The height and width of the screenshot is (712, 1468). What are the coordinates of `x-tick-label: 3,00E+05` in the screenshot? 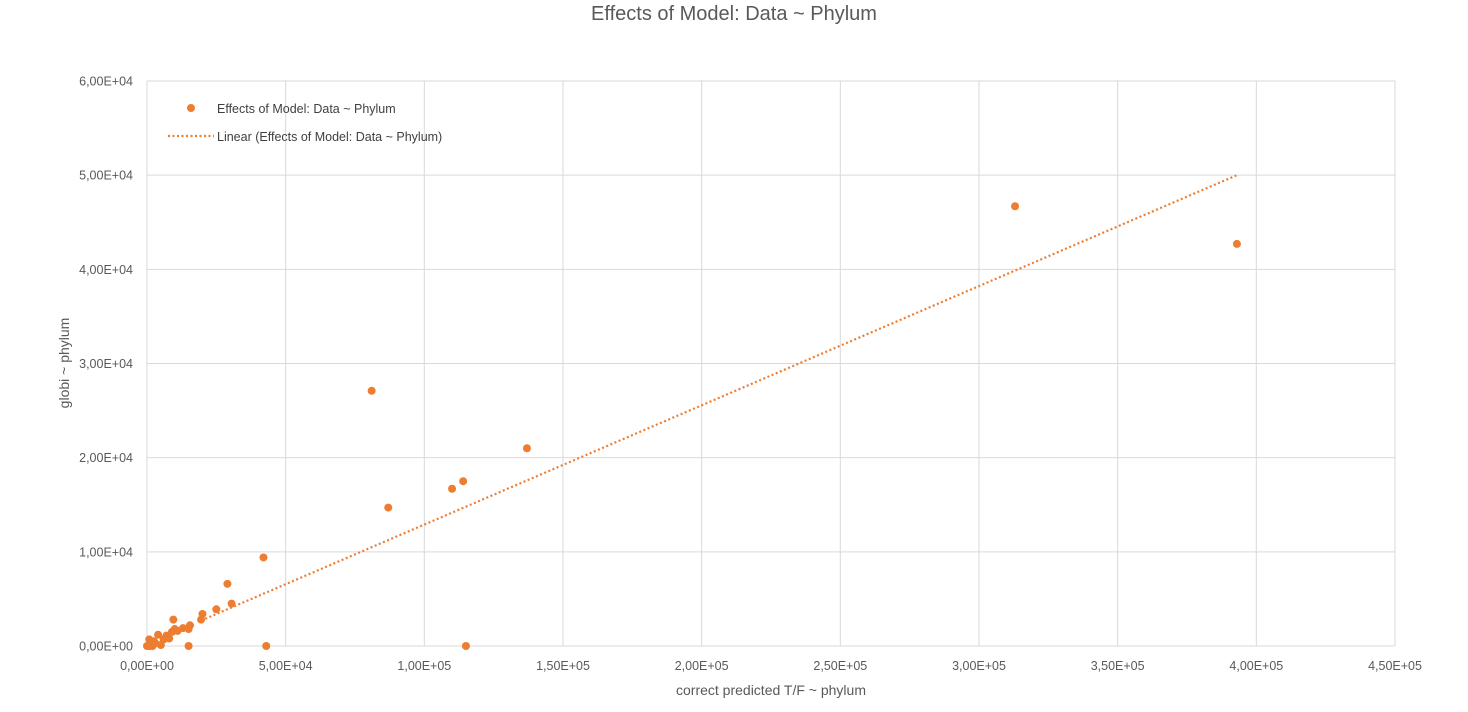 It's located at (979, 666).